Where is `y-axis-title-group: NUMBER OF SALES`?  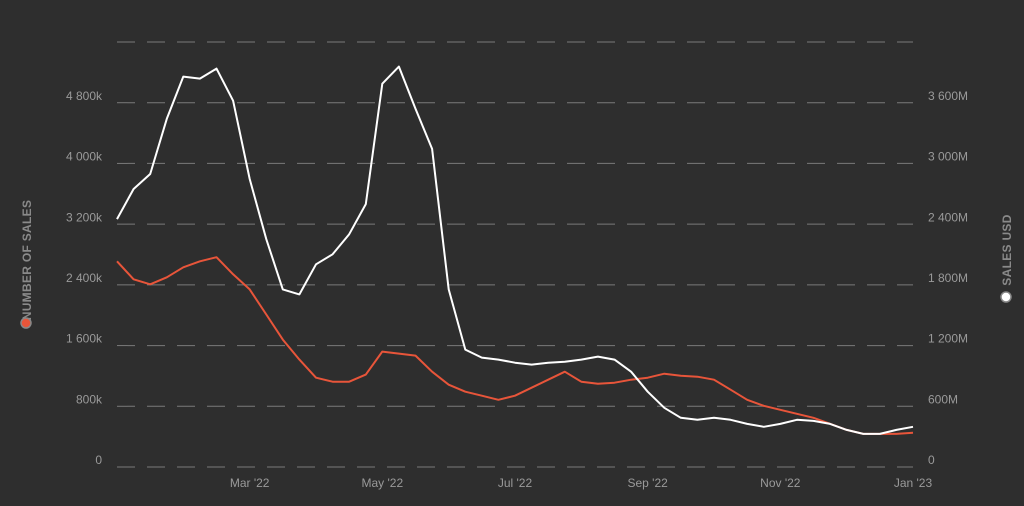 y-axis-title-group: NUMBER OF SALES is located at coordinates (27, 260).